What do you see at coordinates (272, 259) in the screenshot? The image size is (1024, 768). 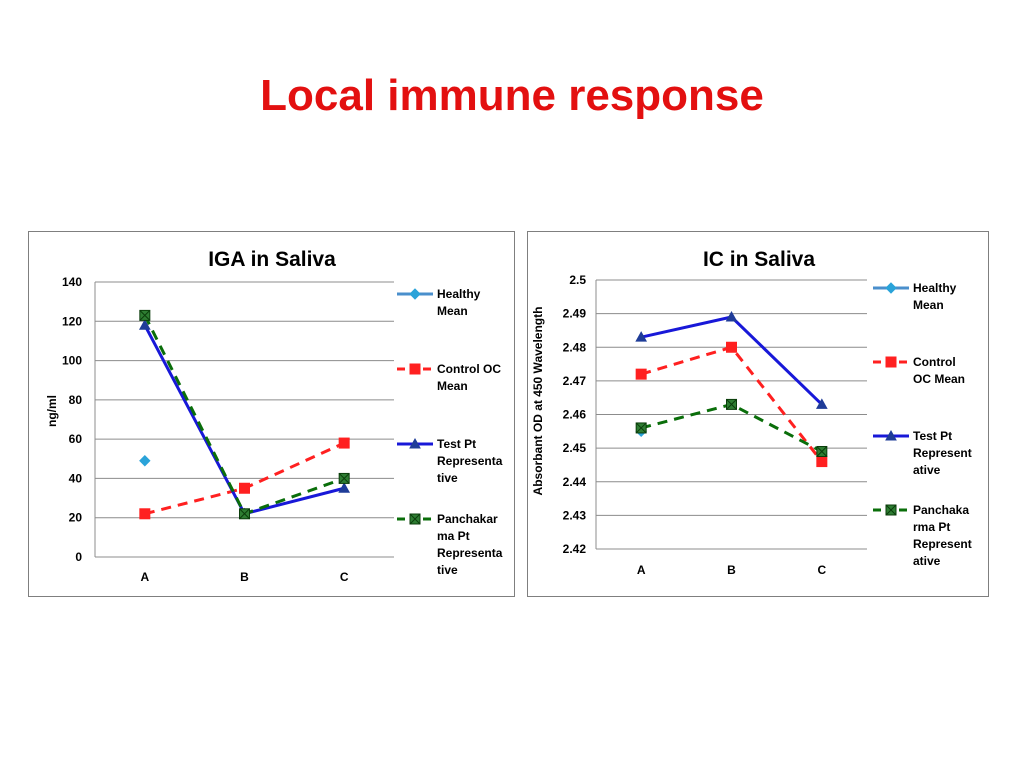 I see `chart-title: IGA in Saliva` at bounding box center [272, 259].